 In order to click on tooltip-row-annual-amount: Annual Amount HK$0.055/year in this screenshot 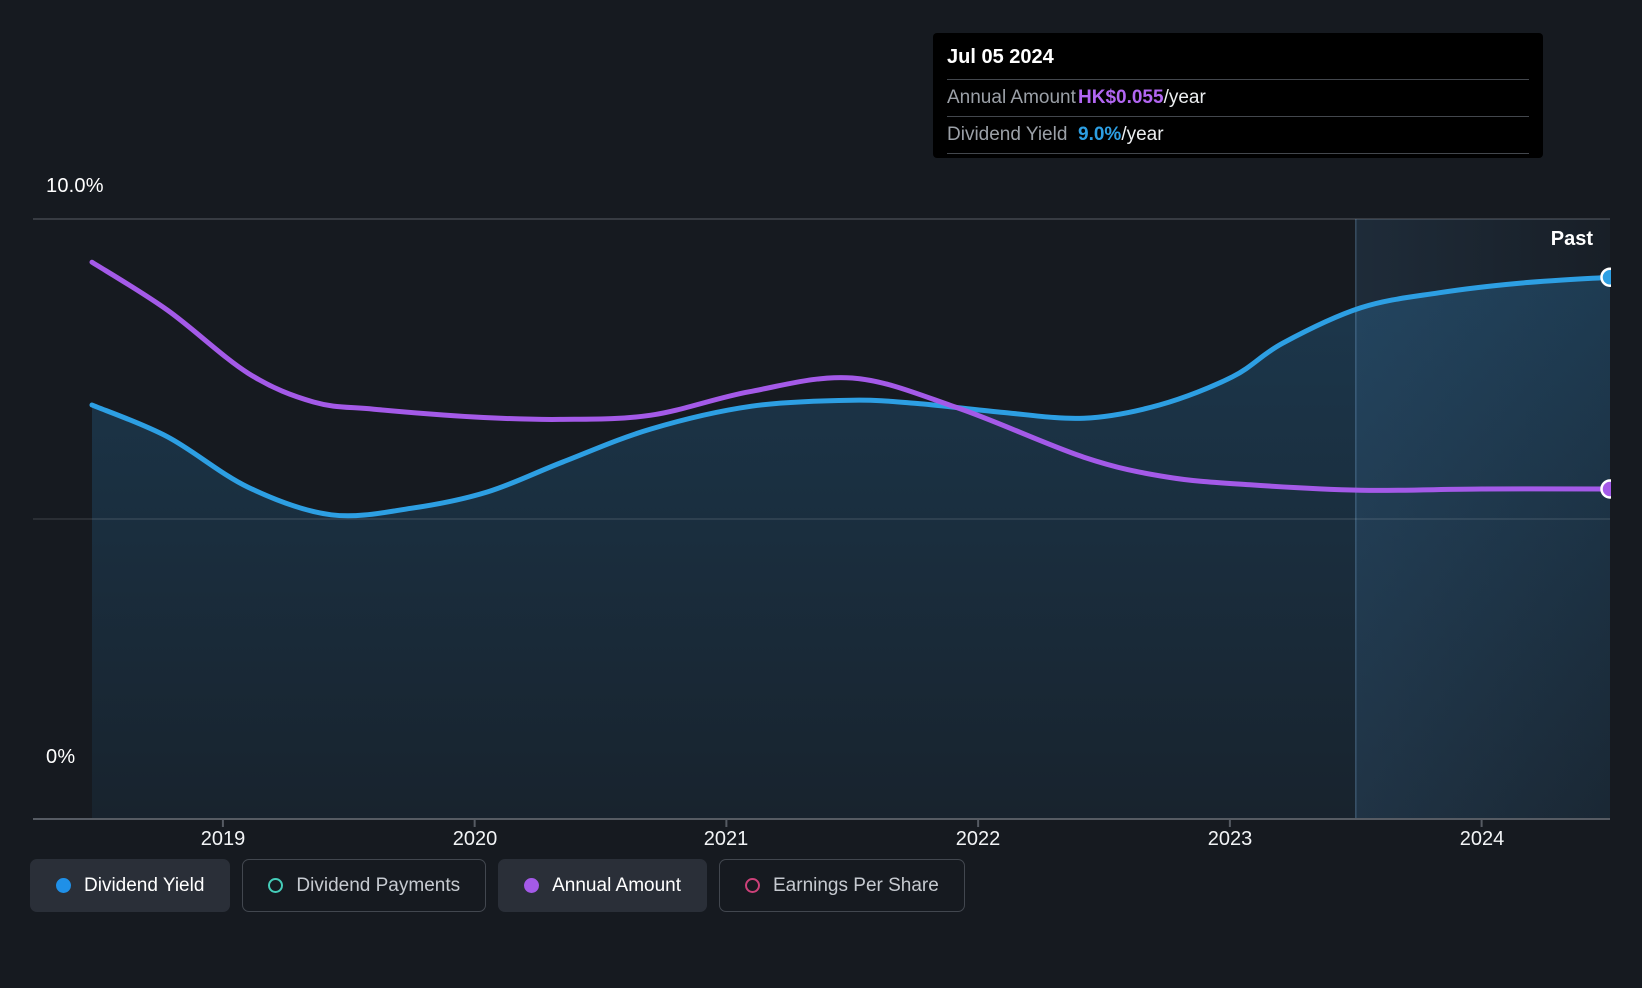, I will do `click(1238, 97)`.